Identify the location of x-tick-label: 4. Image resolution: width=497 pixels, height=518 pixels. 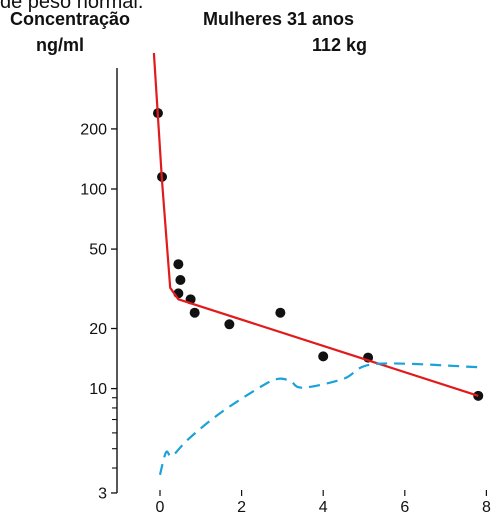
(323, 507).